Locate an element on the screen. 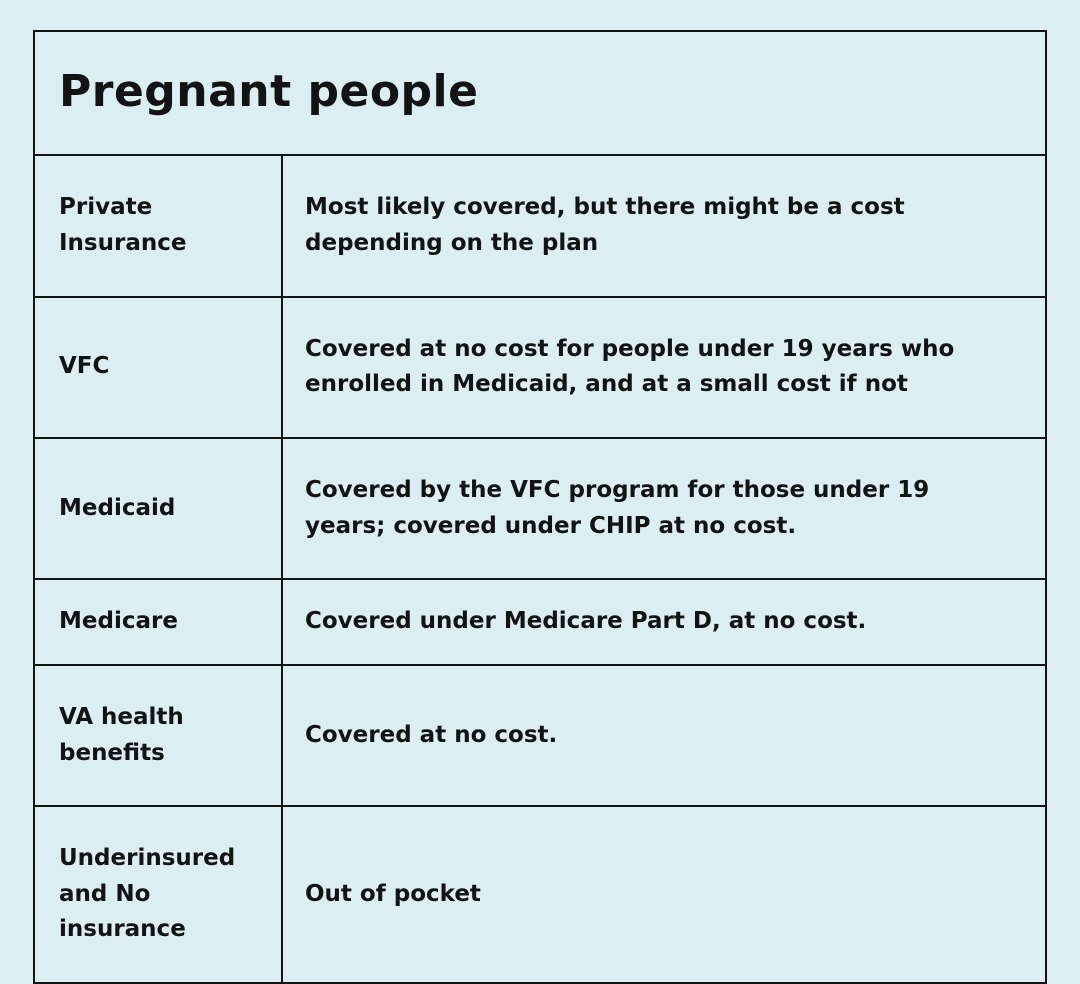  program-cell: VA health benefits is located at coordinates (159, 735).